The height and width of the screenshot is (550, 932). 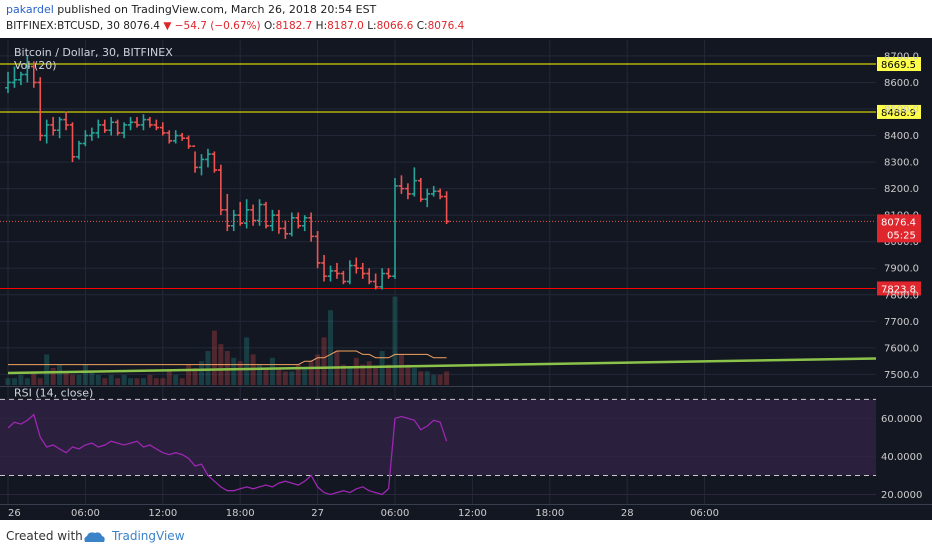 I want to click on time-tick-label: 26, so click(x=14, y=513).